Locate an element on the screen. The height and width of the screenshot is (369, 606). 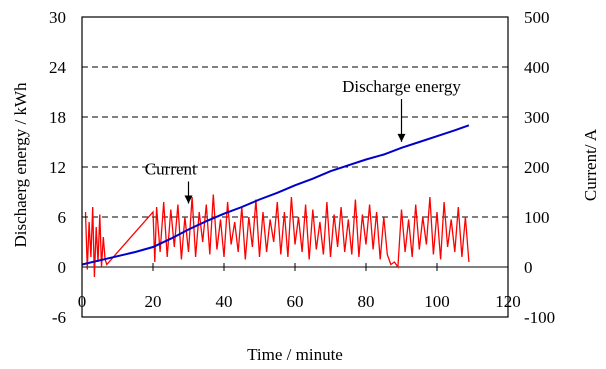
y-right-tick-label: 300 is located at coordinates (537, 117).